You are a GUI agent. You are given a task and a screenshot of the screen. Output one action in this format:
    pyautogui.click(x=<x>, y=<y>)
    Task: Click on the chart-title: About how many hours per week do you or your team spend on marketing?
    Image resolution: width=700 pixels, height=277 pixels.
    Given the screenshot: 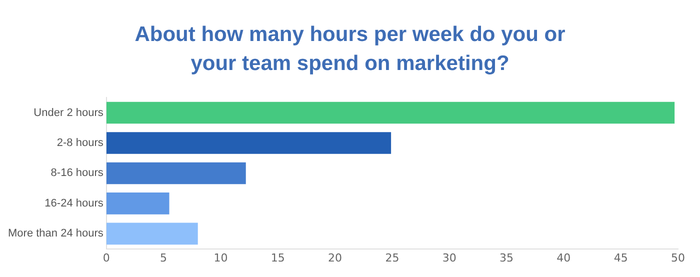 What is the action you would take?
    pyautogui.click(x=350, y=49)
    